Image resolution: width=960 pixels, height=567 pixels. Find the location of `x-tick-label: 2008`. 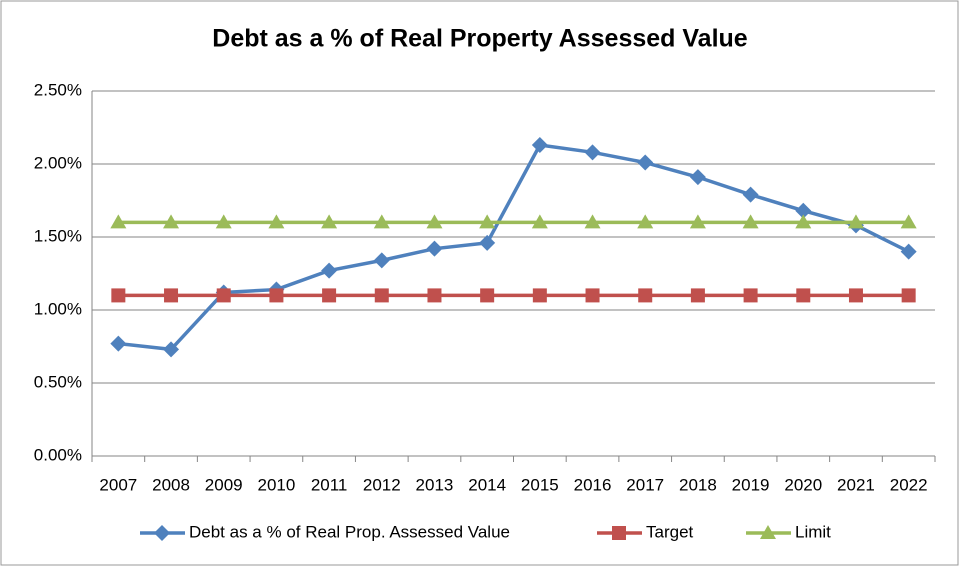

x-tick-label: 2008 is located at coordinates (171, 484).